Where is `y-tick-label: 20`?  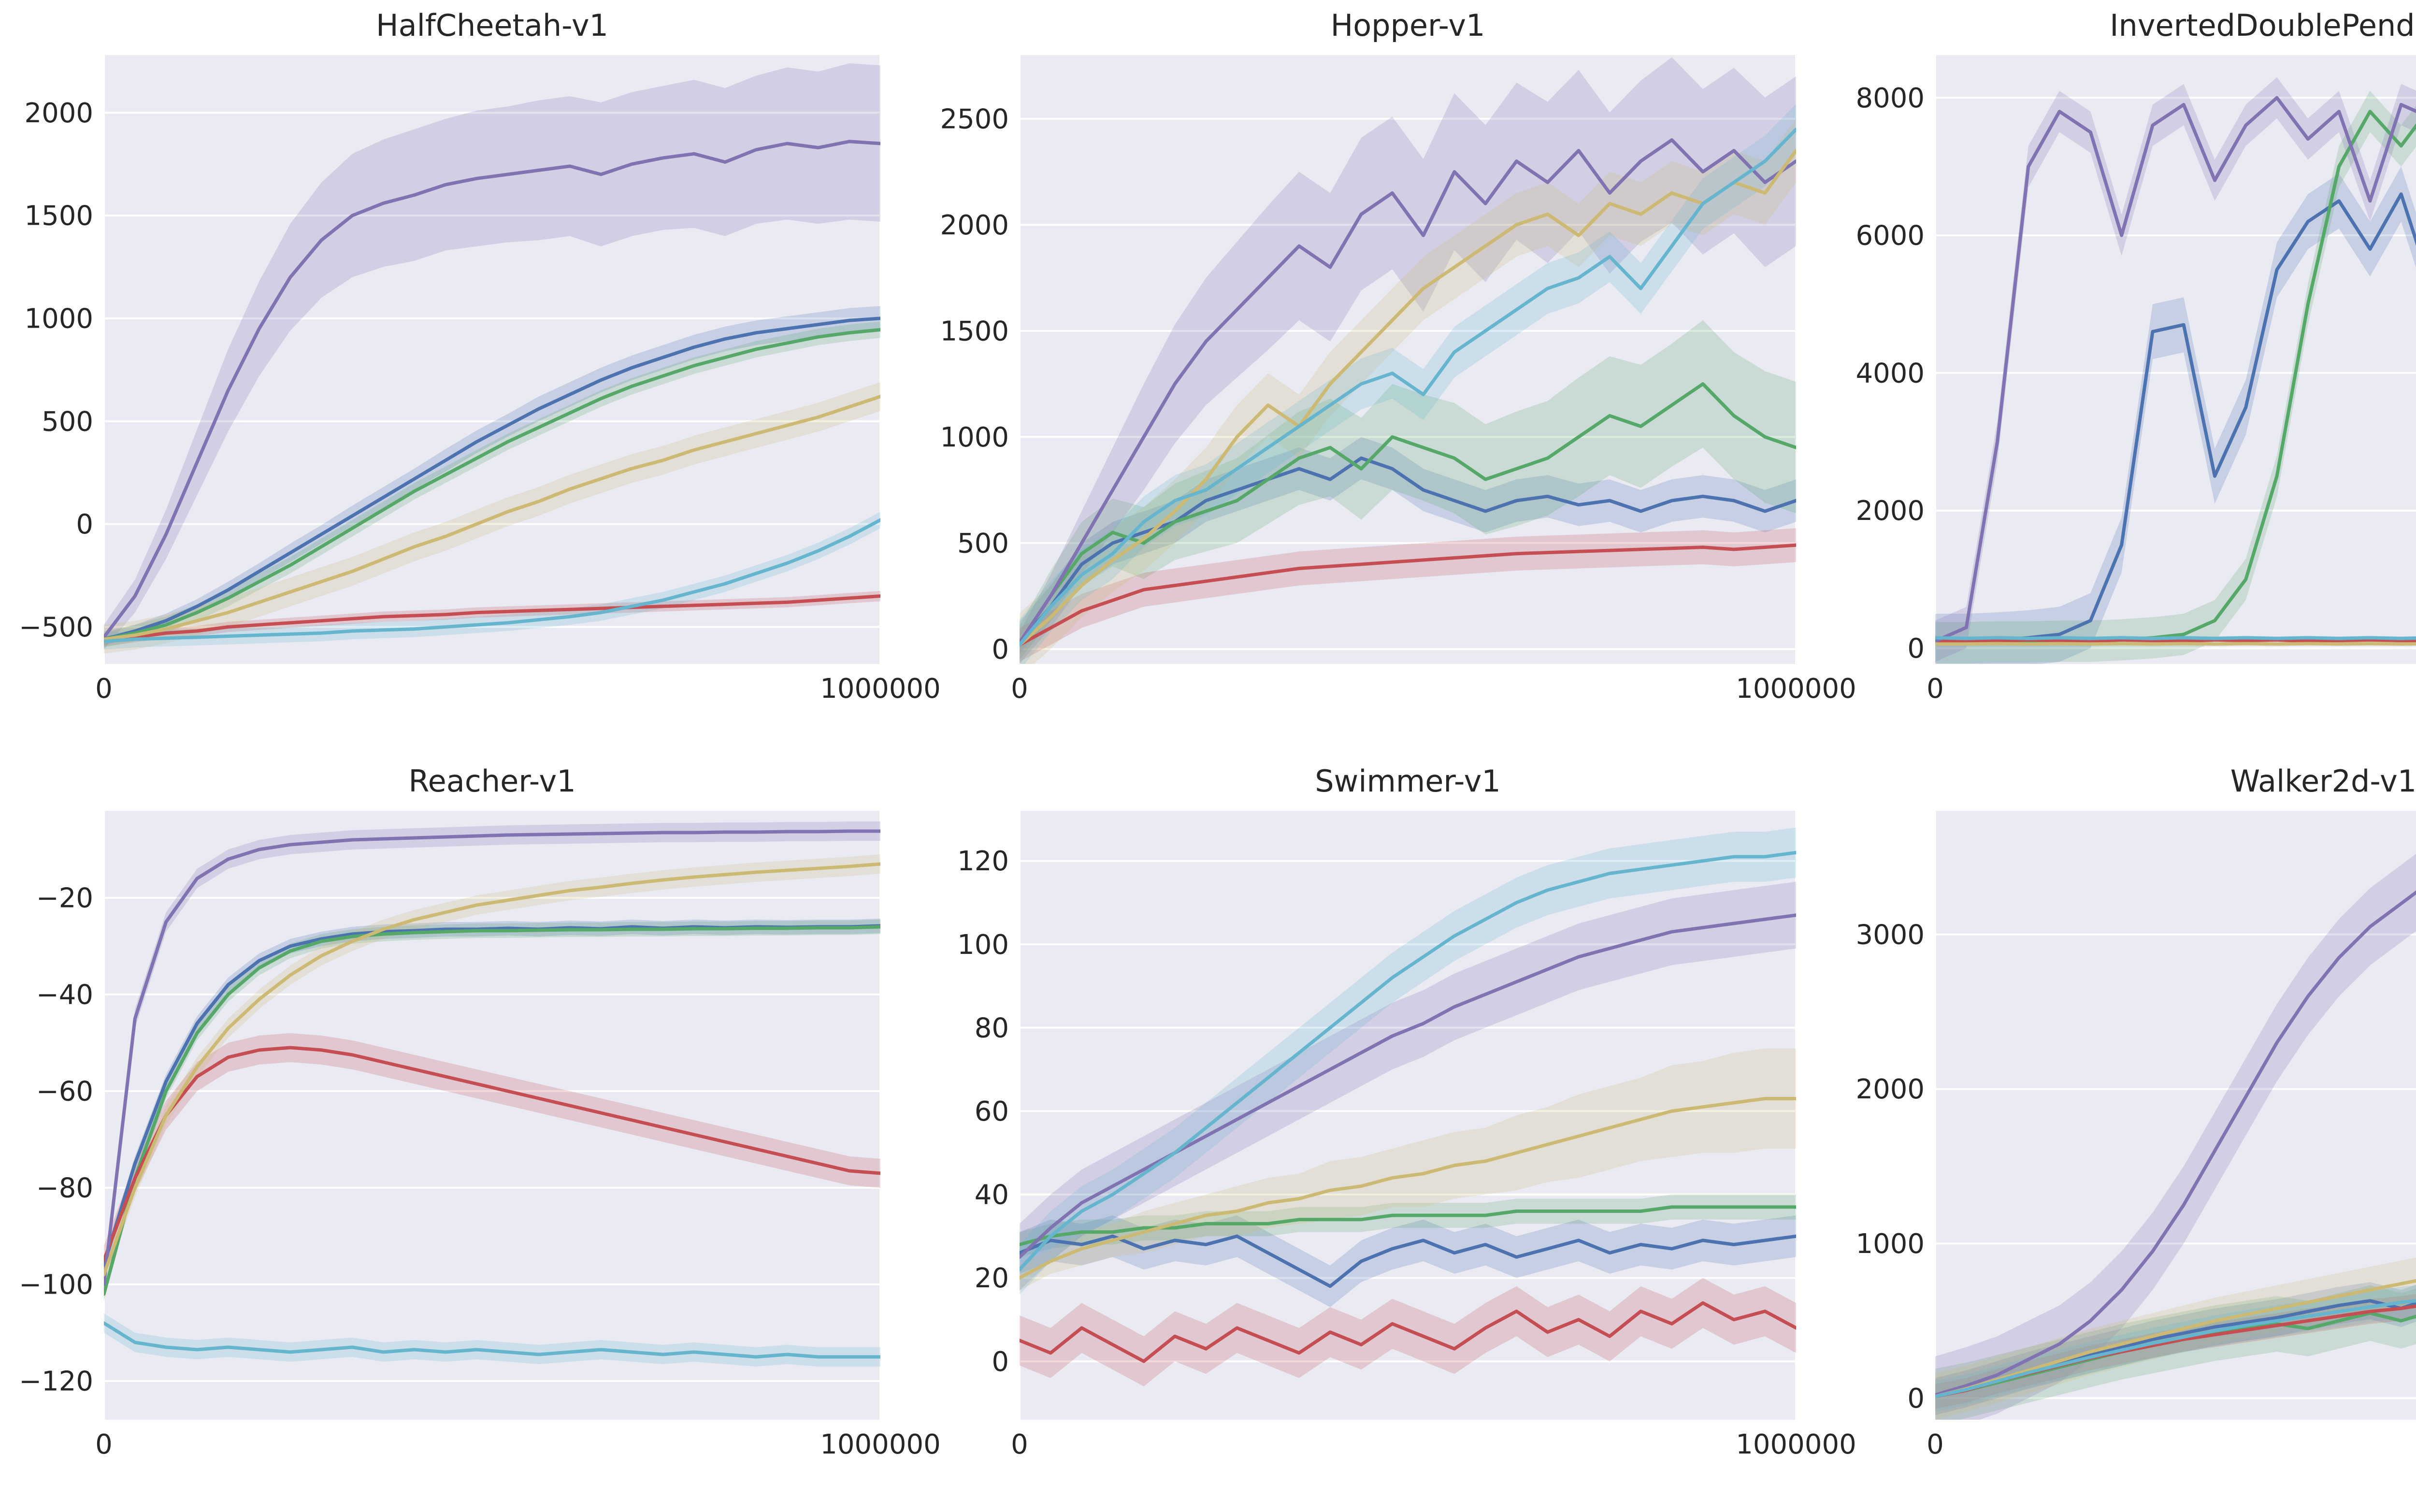 y-tick-label: 20 is located at coordinates (992, 1279).